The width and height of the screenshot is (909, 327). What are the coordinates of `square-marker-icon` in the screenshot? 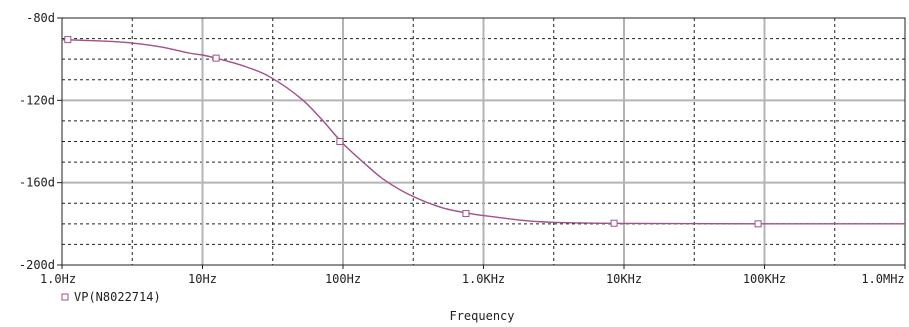 It's located at (65, 297).